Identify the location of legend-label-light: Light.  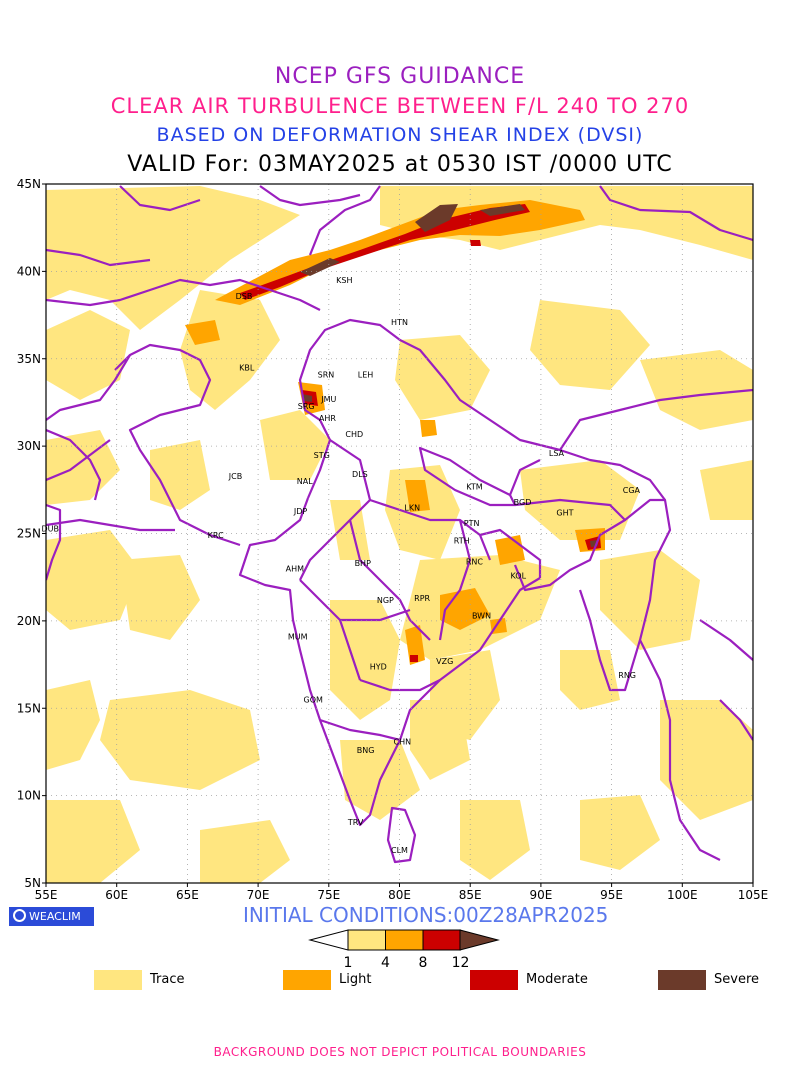
(355, 979).